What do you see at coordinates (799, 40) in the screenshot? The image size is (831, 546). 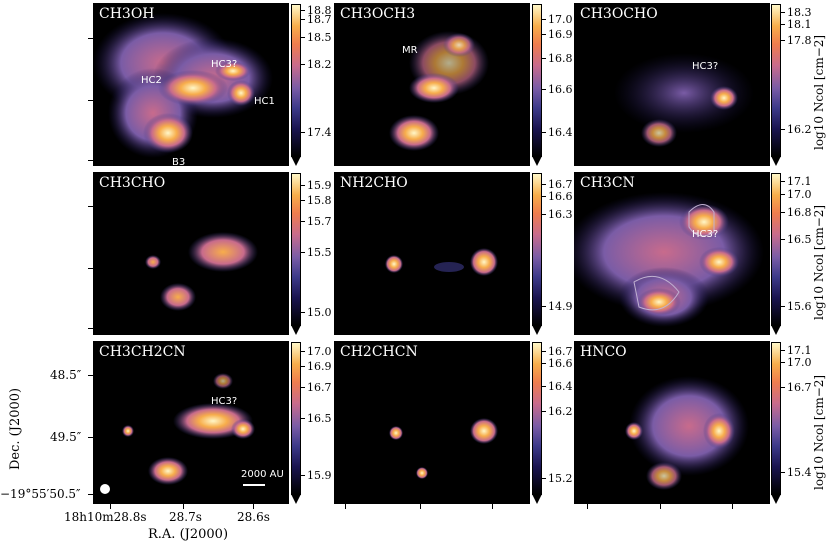 I see `colorbar-tick-label: 17.8` at bounding box center [799, 40].